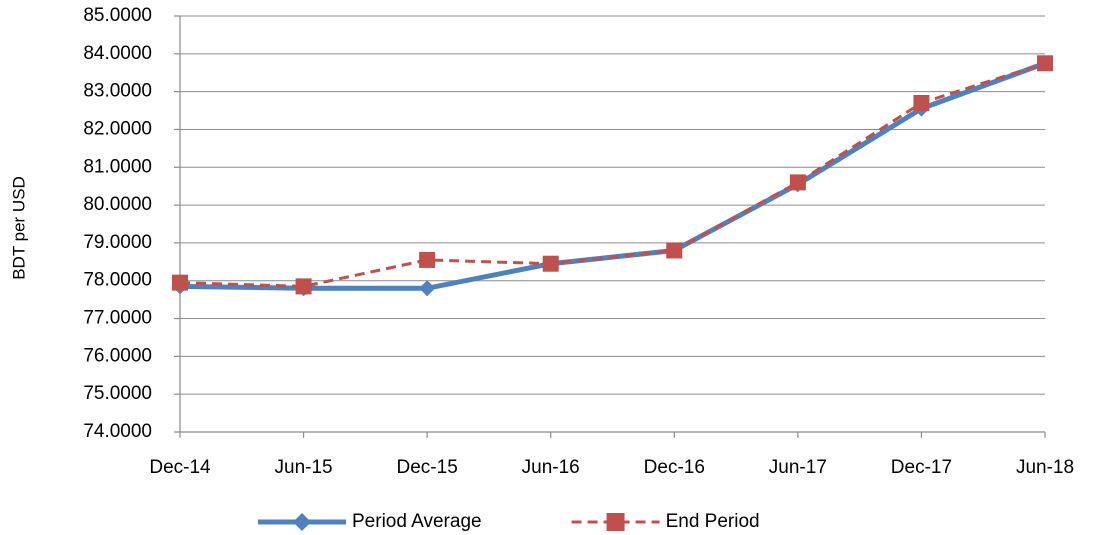 This screenshot has width=1105, height=535. Describe the element at coordinates (117, 355) in the screenshot. I see `y-tick-label: 76.0000` at that location.